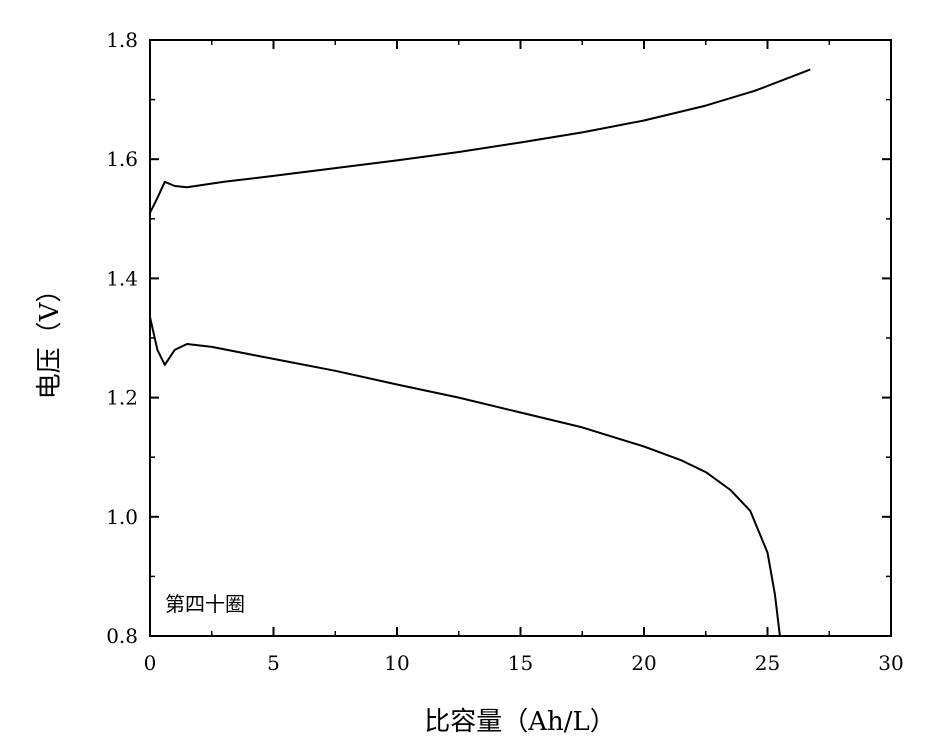 The image size is (926, 755). What do you see at coordinates (396, 663) in the screenshot?
I see `x-tick-label: 10` at bounding box center [396, 663].